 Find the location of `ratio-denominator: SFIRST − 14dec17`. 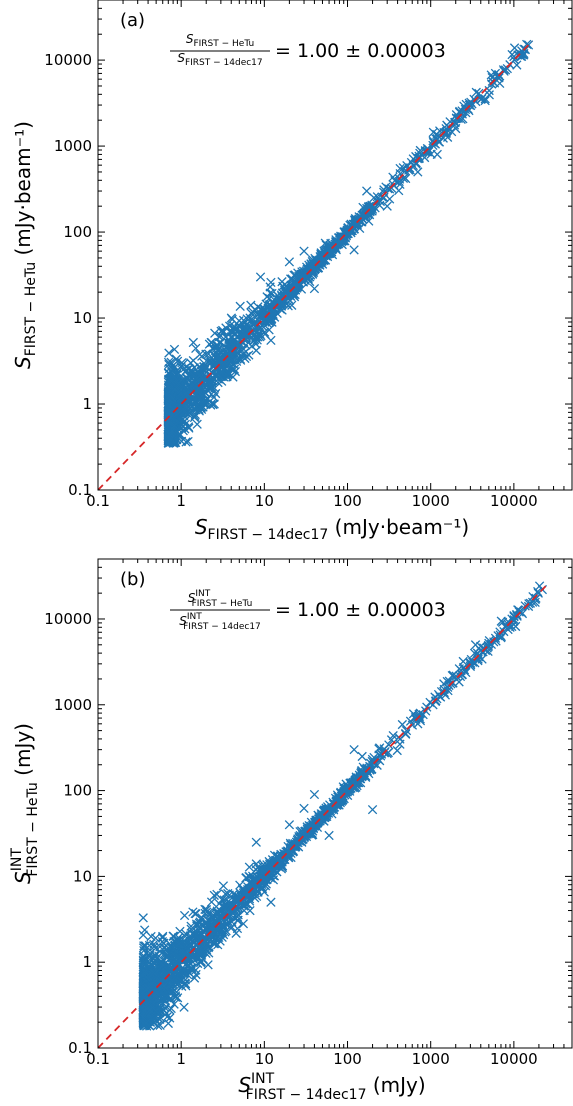

ratio-denominator: SFIRST − 14dec17 is located at coordinates (219, 59).